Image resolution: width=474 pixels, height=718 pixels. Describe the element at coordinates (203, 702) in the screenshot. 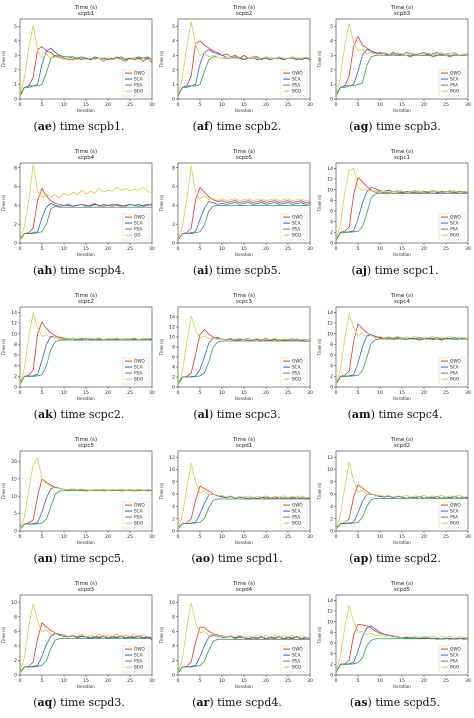

I see `caption-tag: ar` at that location.